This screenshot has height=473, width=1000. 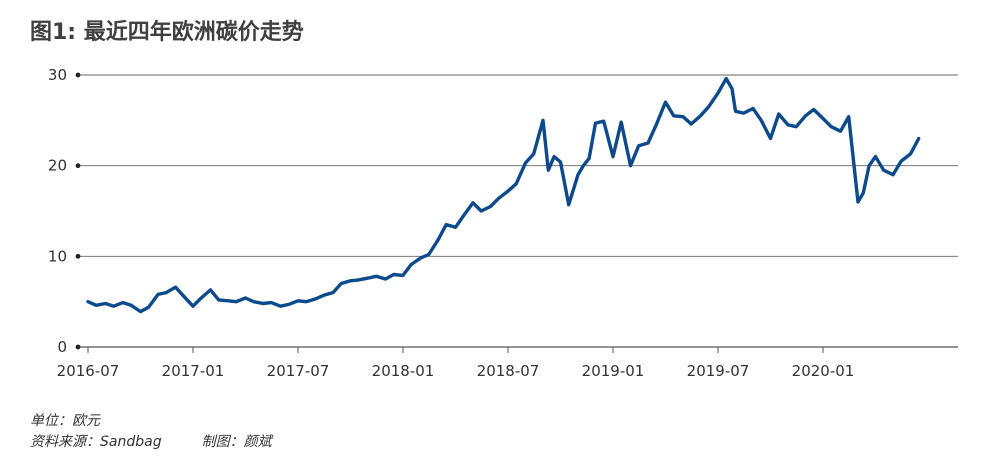 I want to click on source-line: 资料来源：Sandbag 制图：颜斌, so click(x=151, y=441).